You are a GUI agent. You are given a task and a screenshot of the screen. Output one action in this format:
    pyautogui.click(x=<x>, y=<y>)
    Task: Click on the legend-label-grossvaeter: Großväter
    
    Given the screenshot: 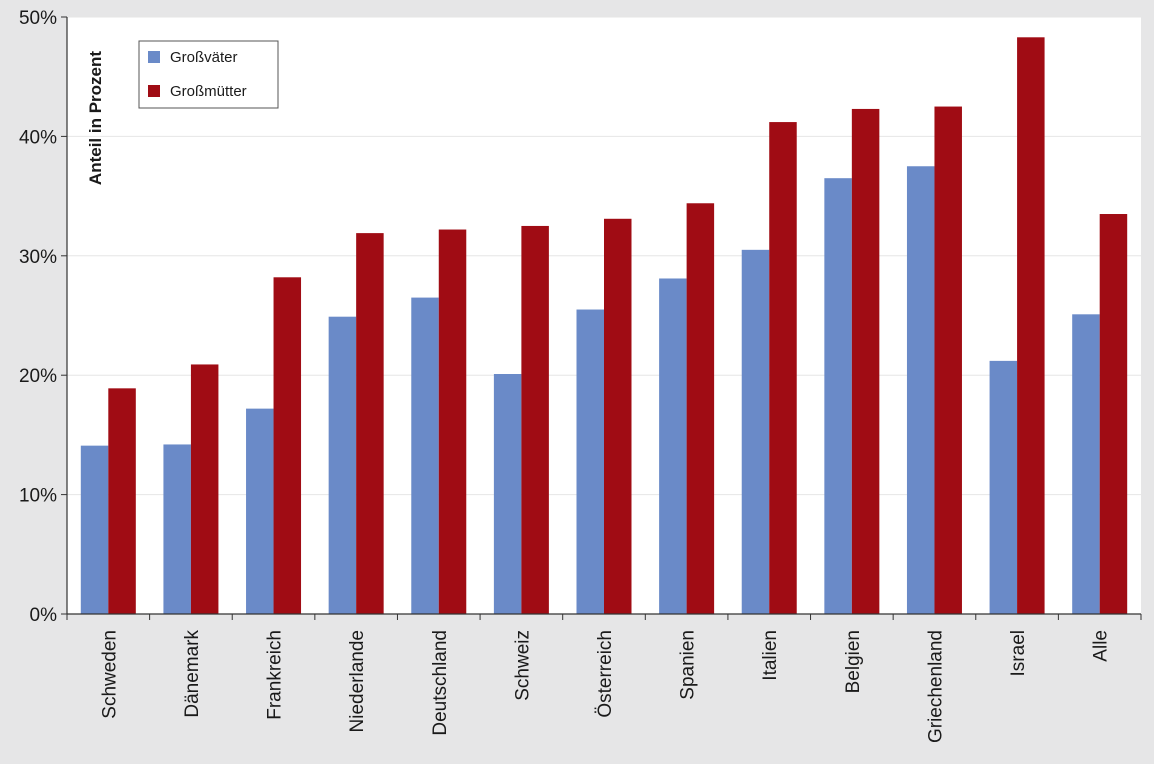 What is the action you would take?
    pyautogui.click(x=204, y=57)
    